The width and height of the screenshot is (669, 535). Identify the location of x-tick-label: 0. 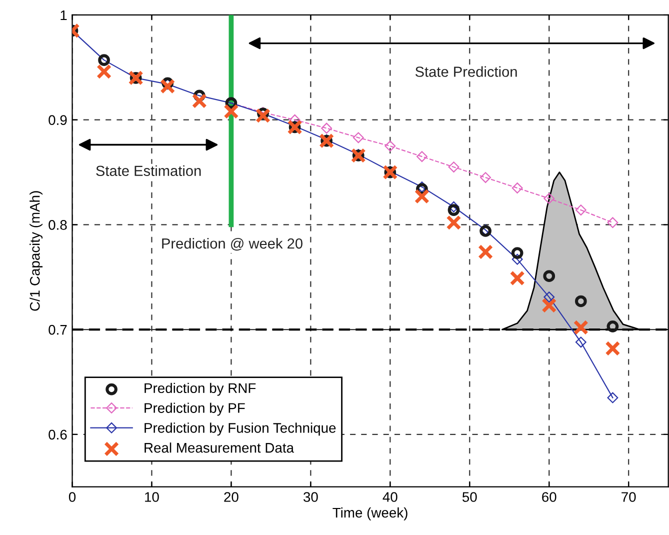
(72, 497).